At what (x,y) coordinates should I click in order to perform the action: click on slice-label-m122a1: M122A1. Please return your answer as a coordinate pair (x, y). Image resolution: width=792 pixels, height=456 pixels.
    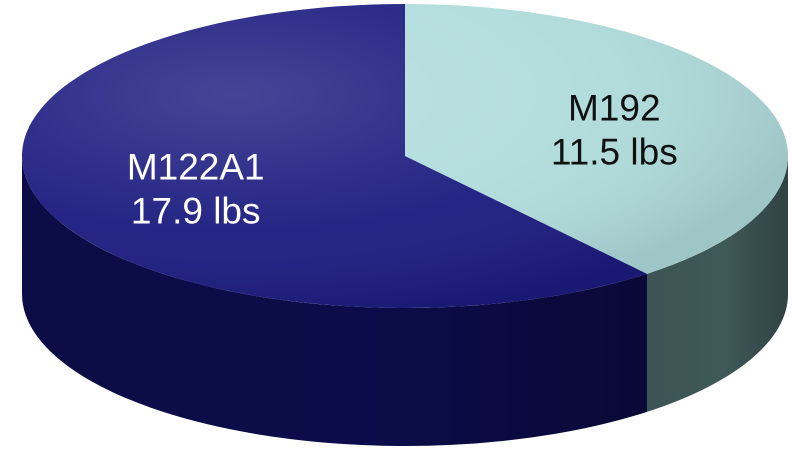
    Looking at the image, I should click on (196, 167).